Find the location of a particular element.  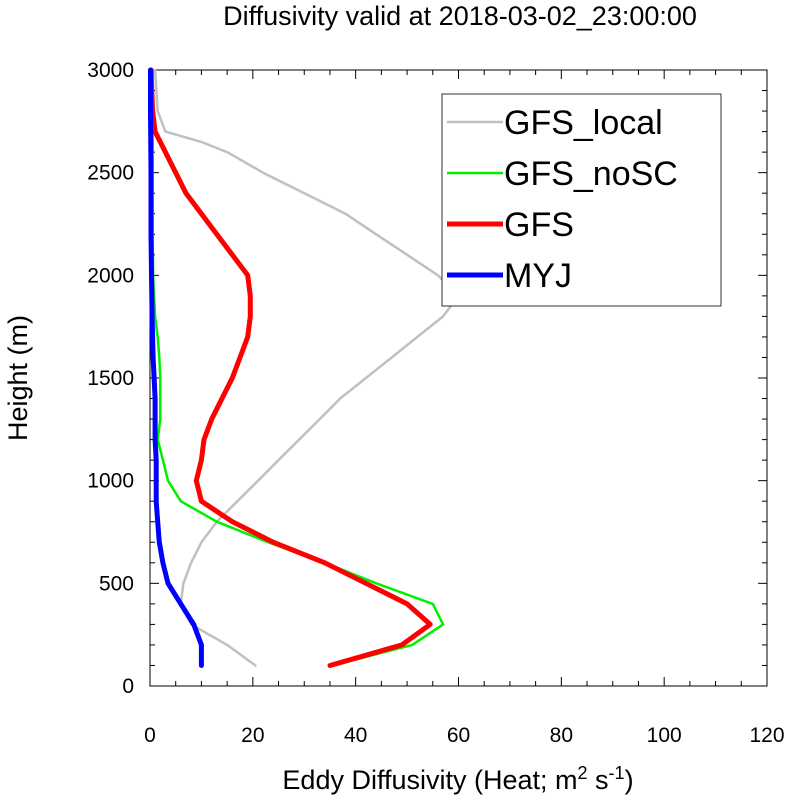

legend: GFS_local GFS_noSC GFS MYJ is located at coordinates (581, 200).